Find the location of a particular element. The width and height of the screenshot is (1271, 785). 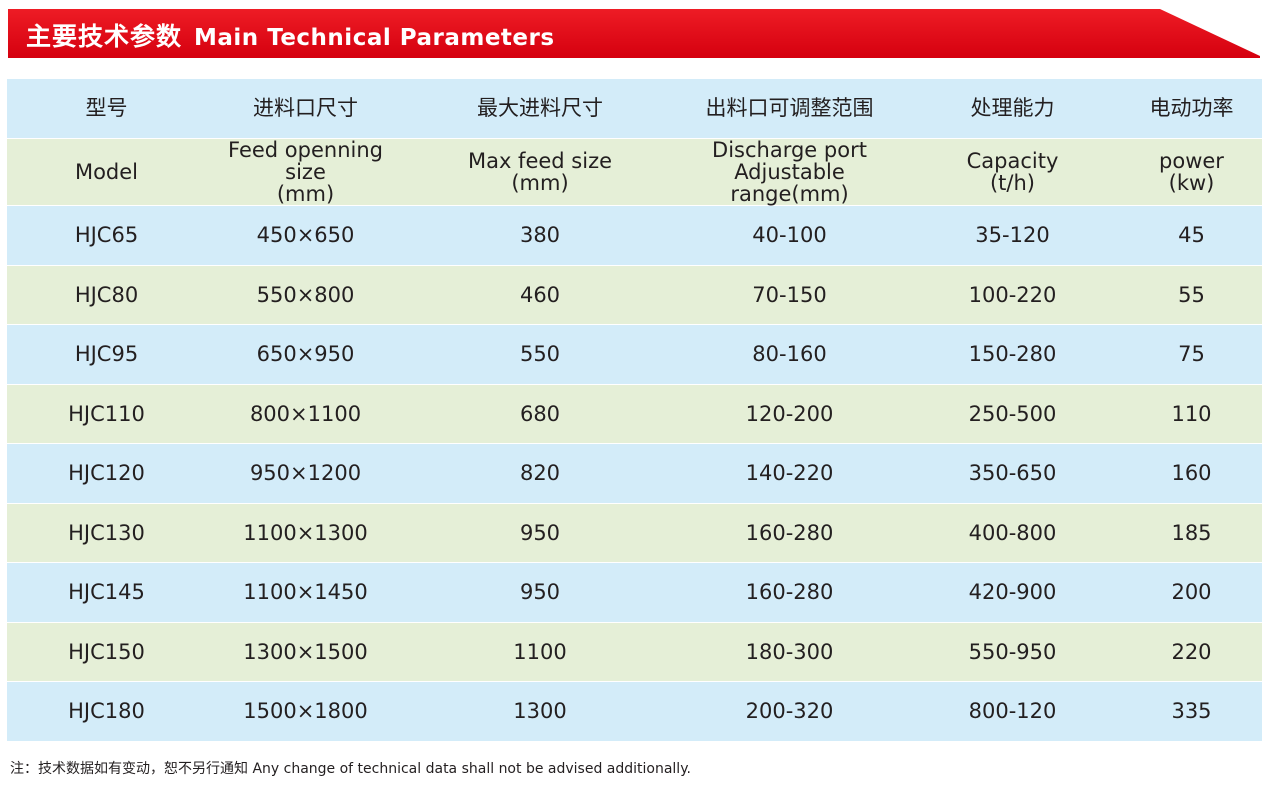

cell-power: 55 is located at coordinates (1191, 295).